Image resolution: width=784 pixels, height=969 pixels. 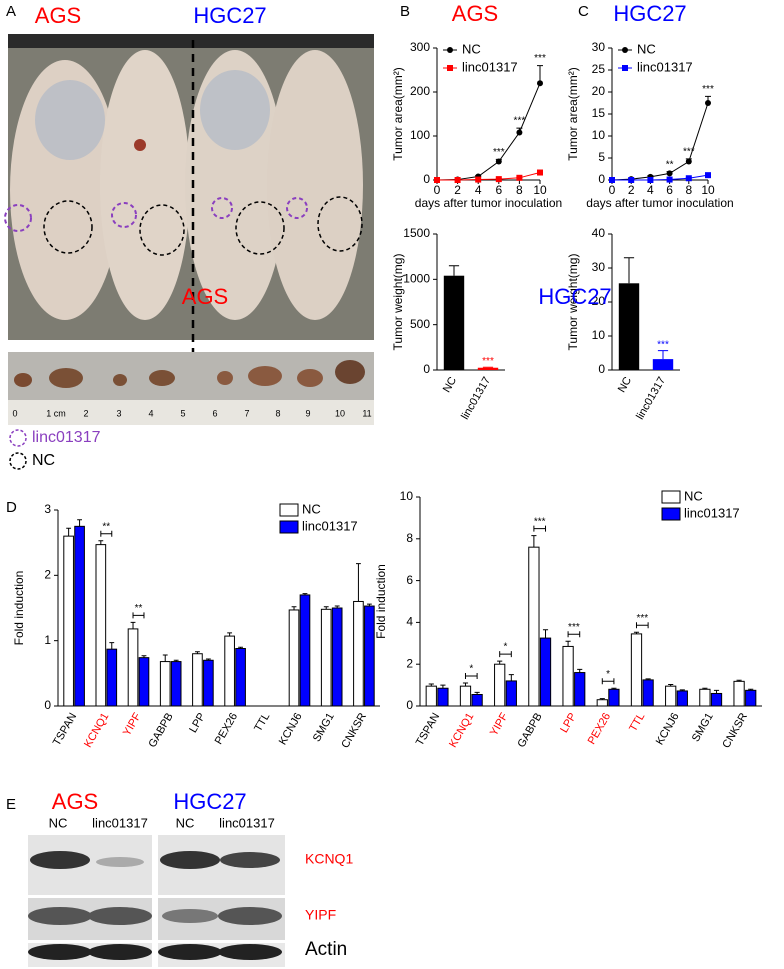 What do you see at coordinates (324, 727) in the screenshot?
I see `x-tick-label: SMG1` at bounding box center [324, 727].